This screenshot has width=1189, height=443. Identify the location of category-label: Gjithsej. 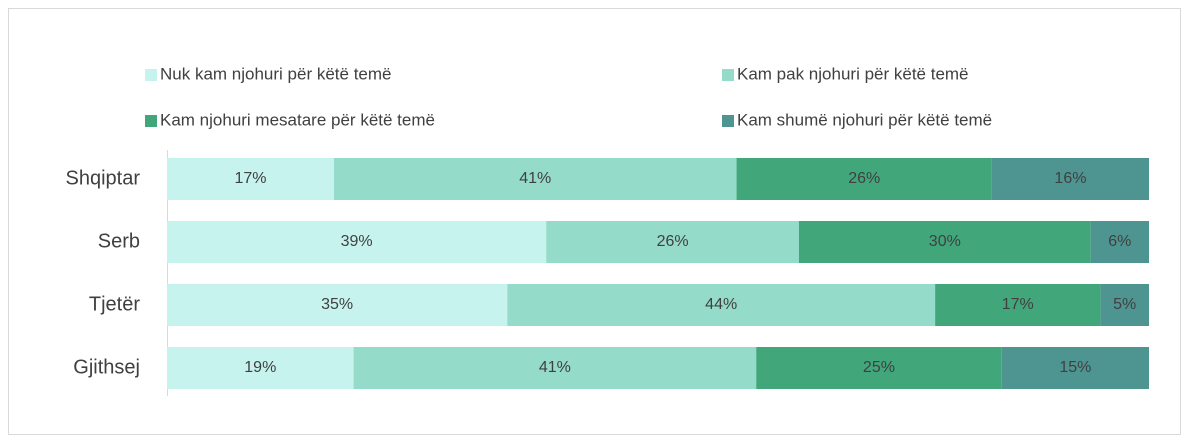
(106, 367).